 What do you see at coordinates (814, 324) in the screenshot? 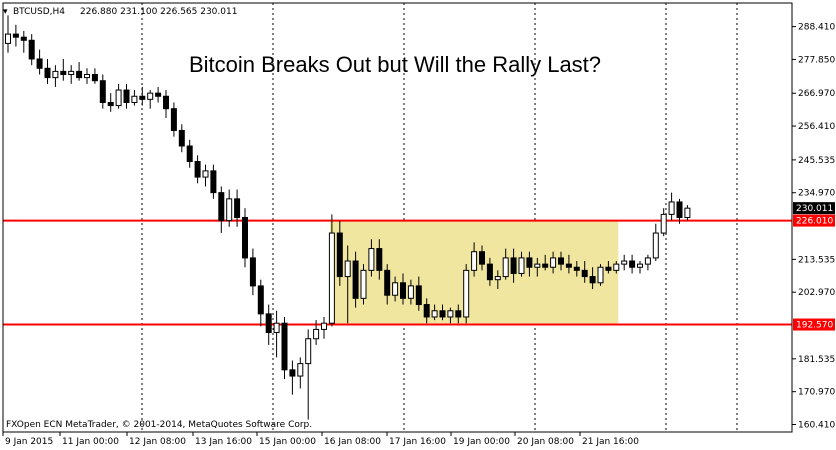
I see `support-price-tag` at bounding box center [814, 324].